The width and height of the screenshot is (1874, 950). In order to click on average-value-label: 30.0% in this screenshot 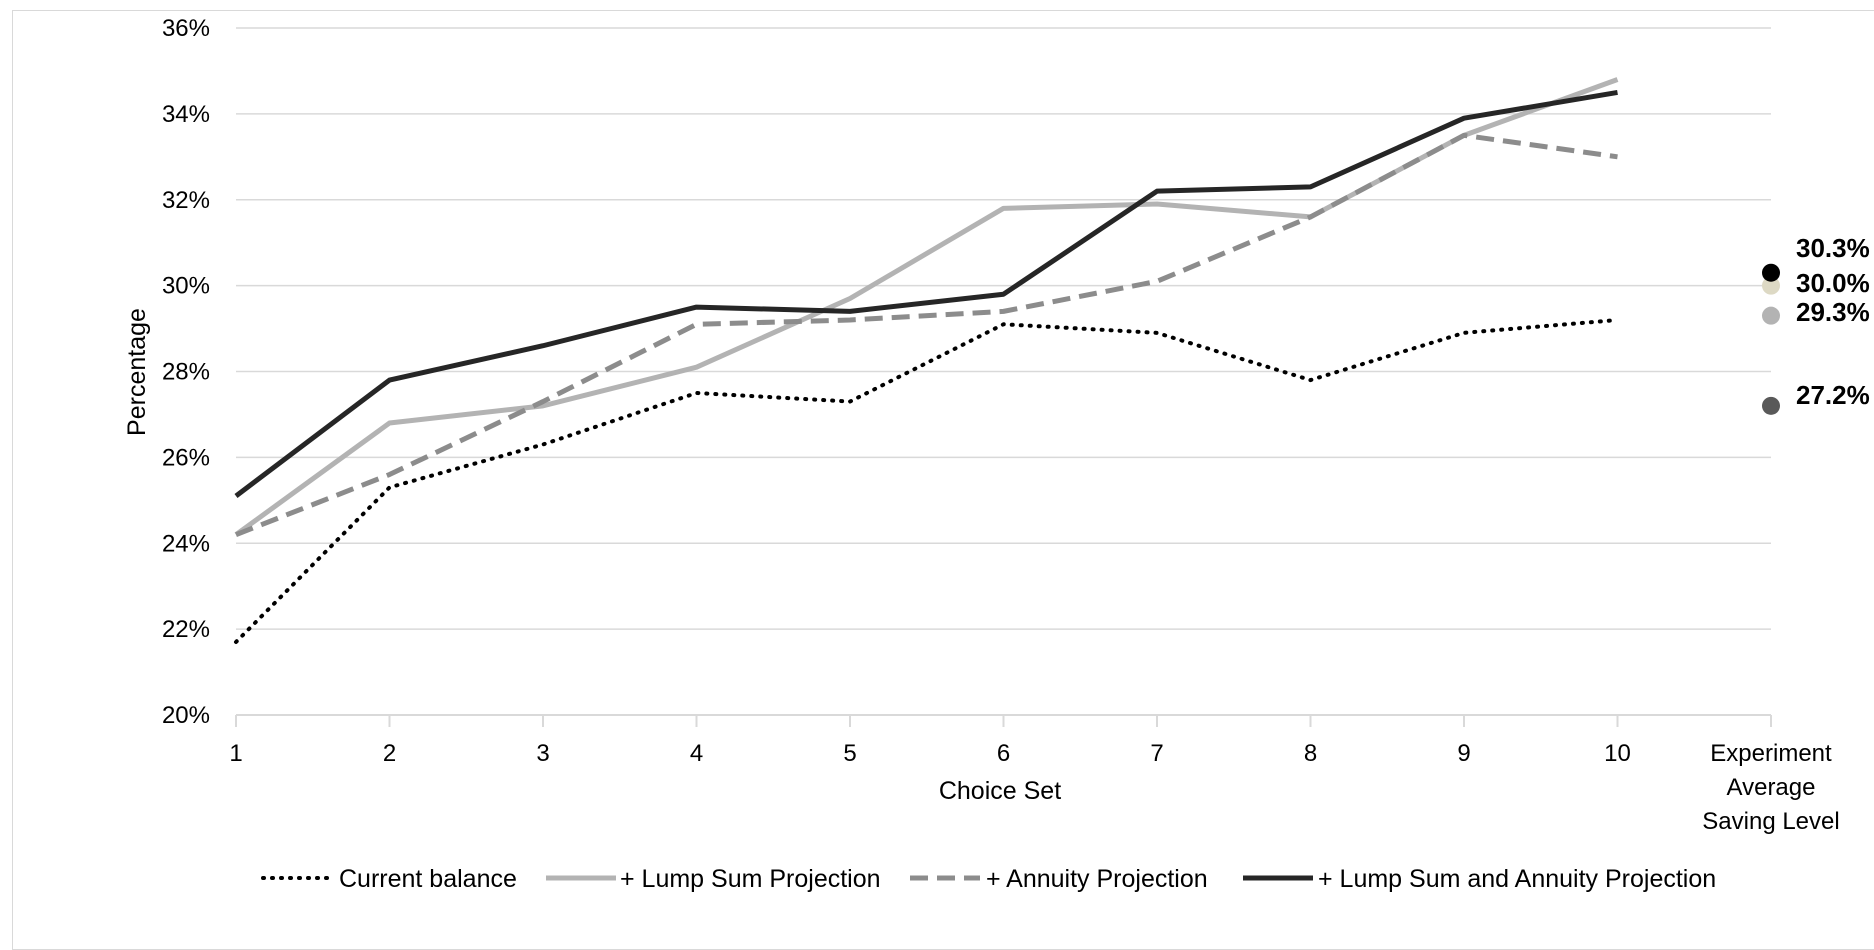, I will do `click(1833, 283)`.